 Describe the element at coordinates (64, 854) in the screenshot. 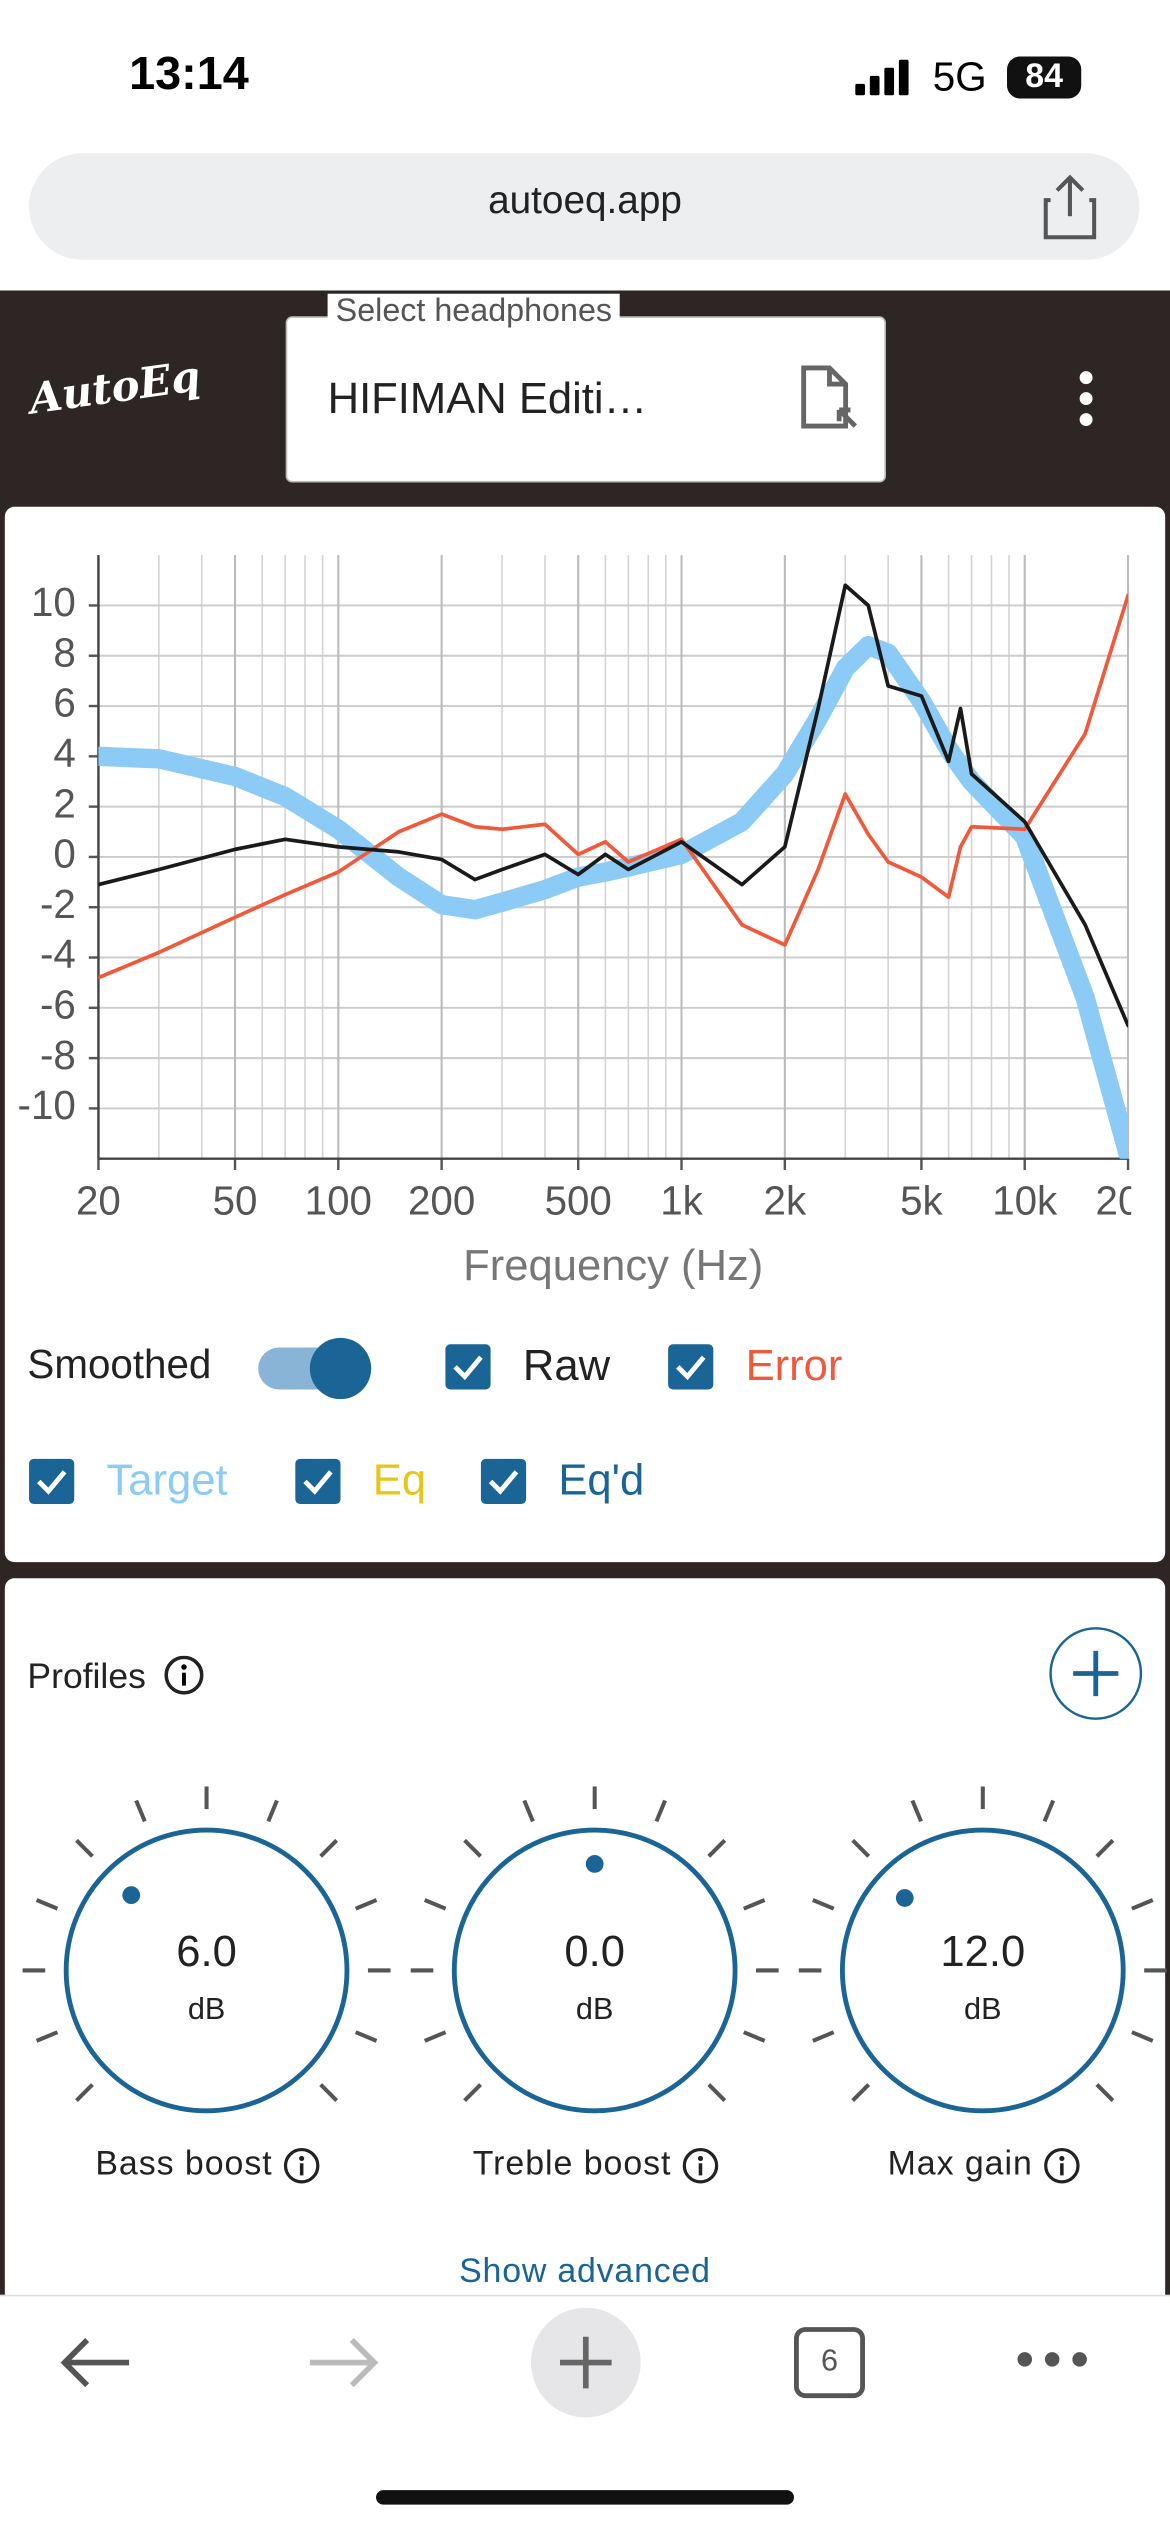

I see `y-tick-label: 0` at that location.